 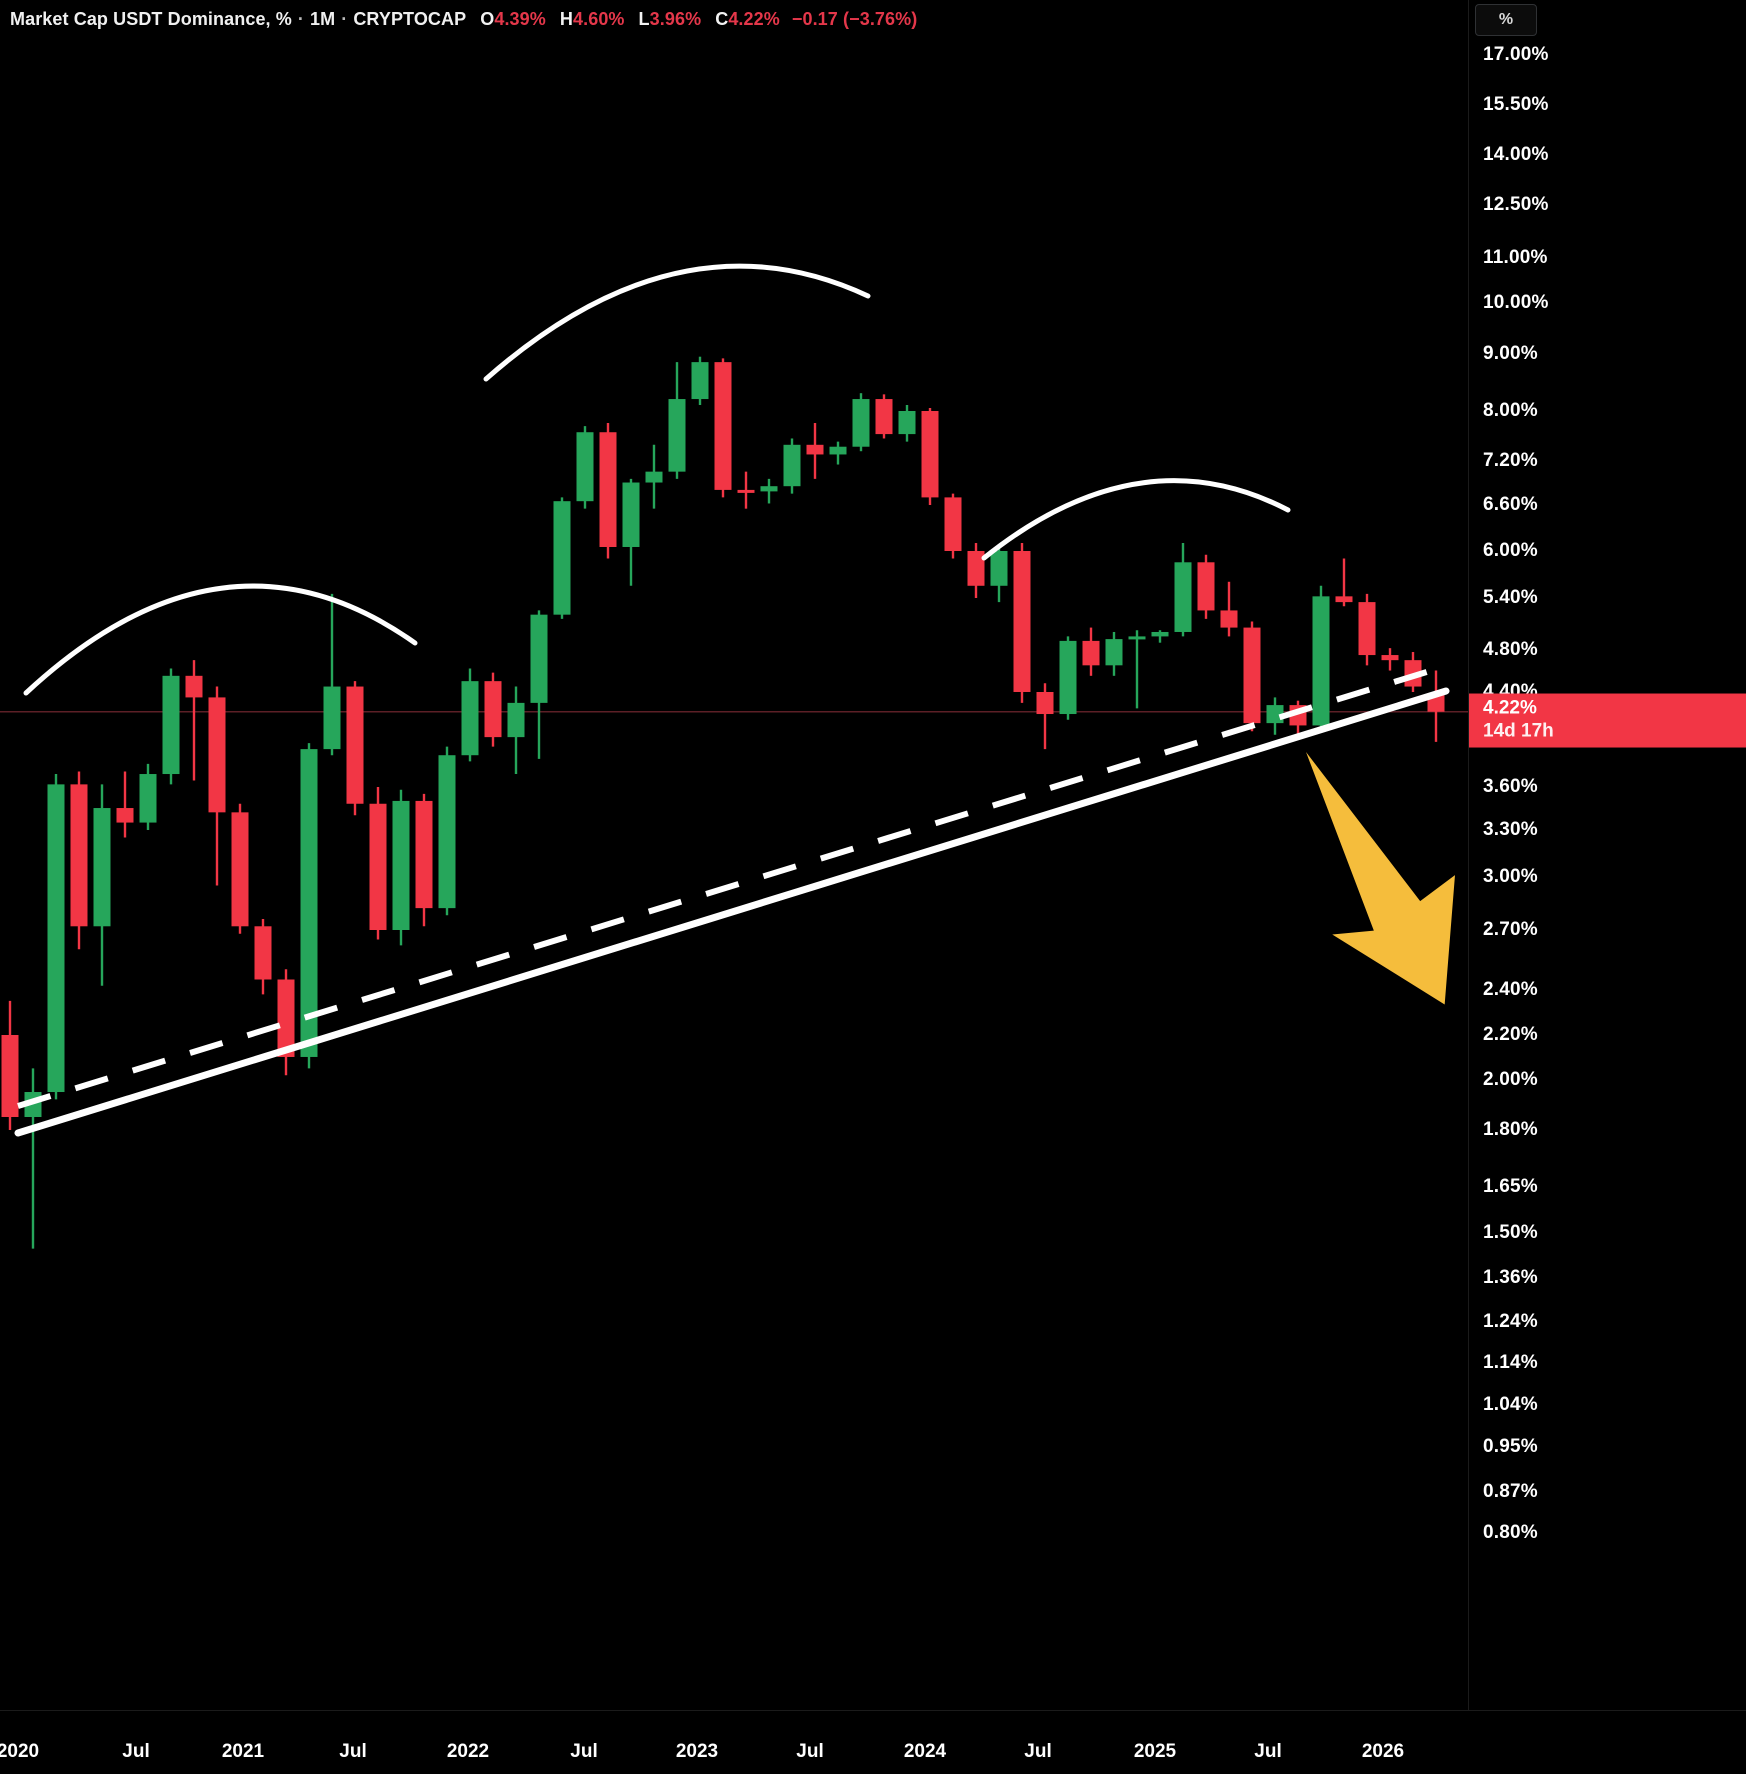 What do you see at coordinates (410, 18) in the screenshot?
I see `legend-exchange: CRYPTOCAP` at bounding box center [410, 18].